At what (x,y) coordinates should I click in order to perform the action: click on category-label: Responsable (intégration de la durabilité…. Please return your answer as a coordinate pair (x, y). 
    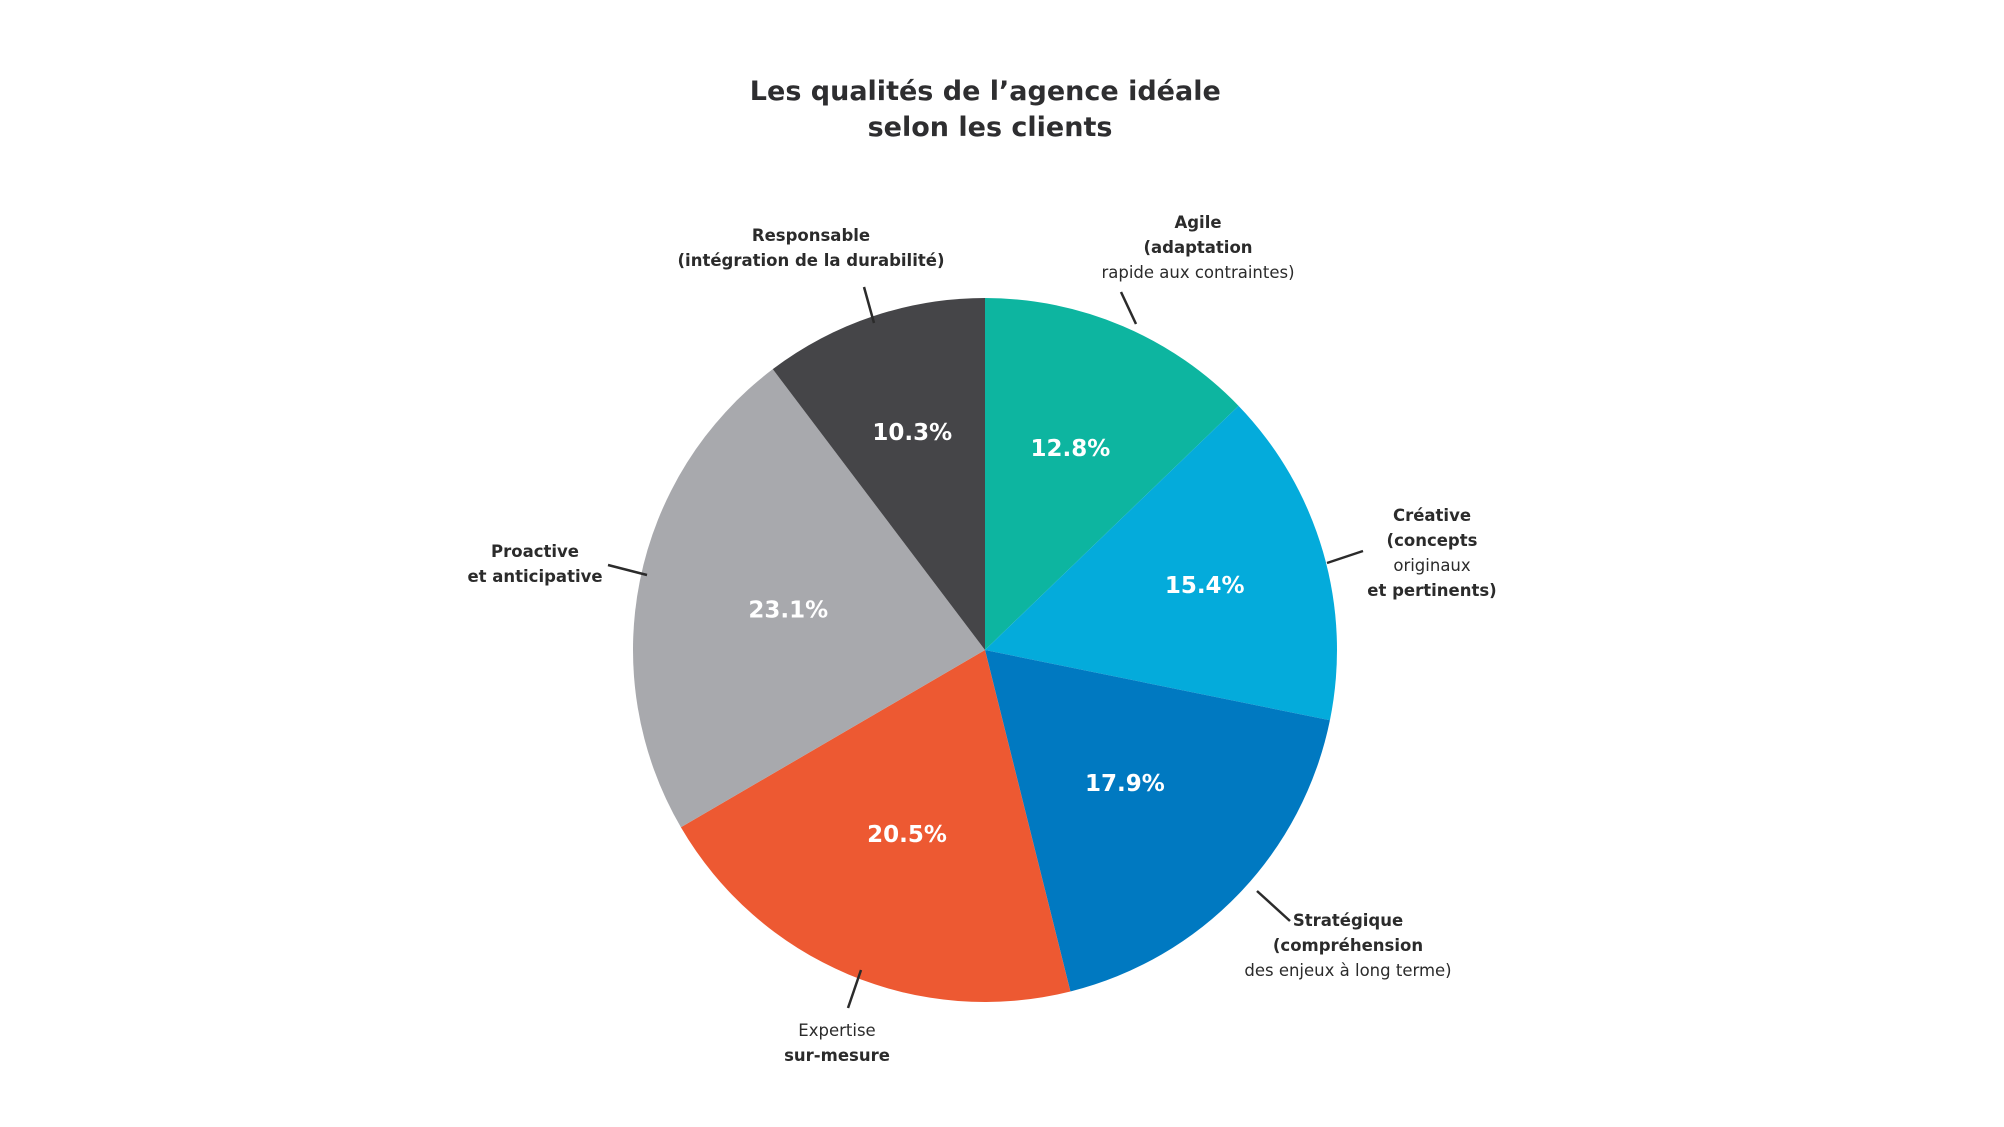
    Looking at the image, I should click on (811, 248).